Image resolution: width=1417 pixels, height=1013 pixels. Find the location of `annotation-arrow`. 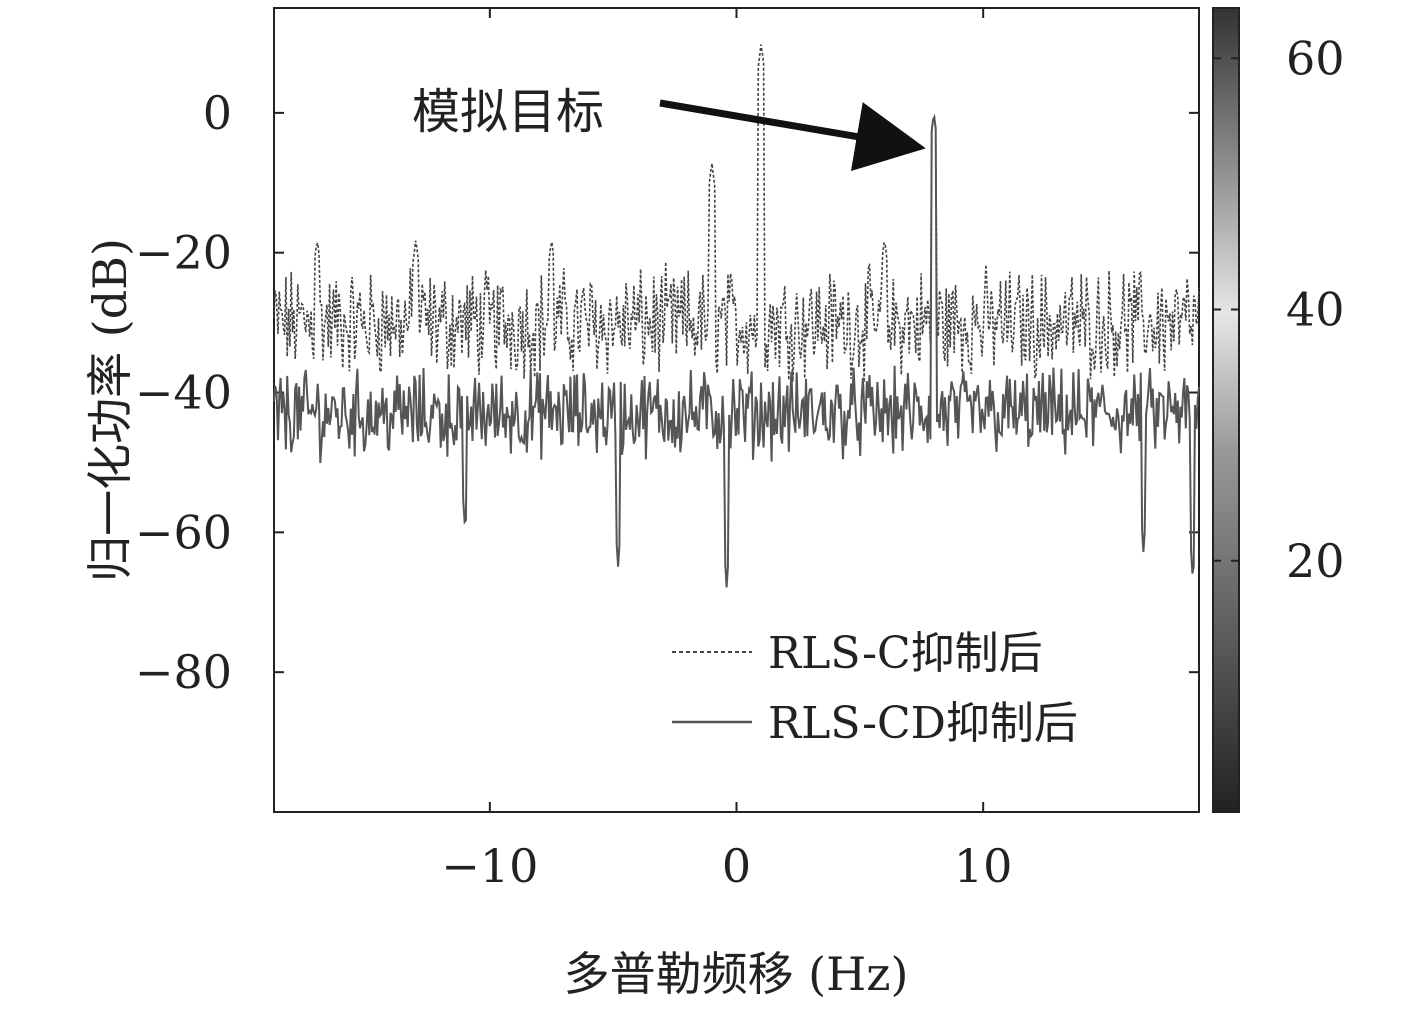

annotation-arrow is located at coordinates (792, 135).